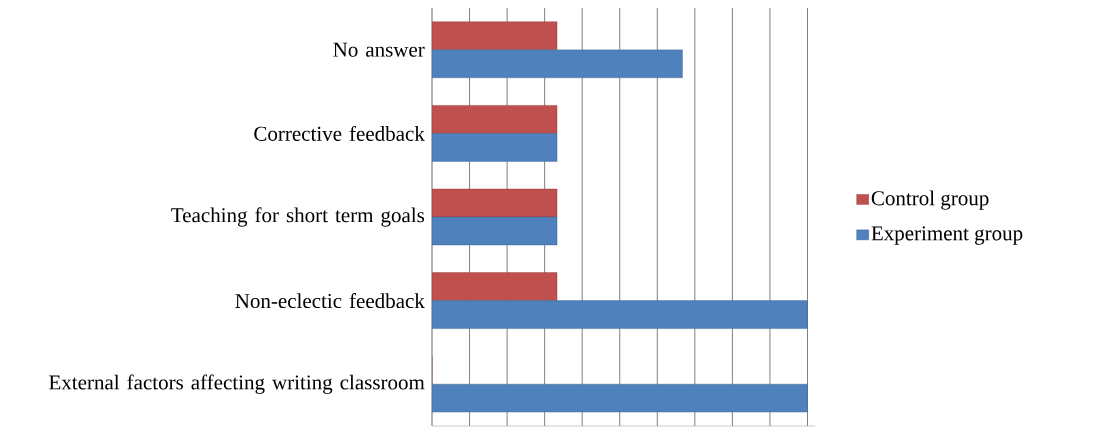 This screenshot has height=440, width=1119. I want to click on y-tick-label: Corrective feedback, so click(339, 133).